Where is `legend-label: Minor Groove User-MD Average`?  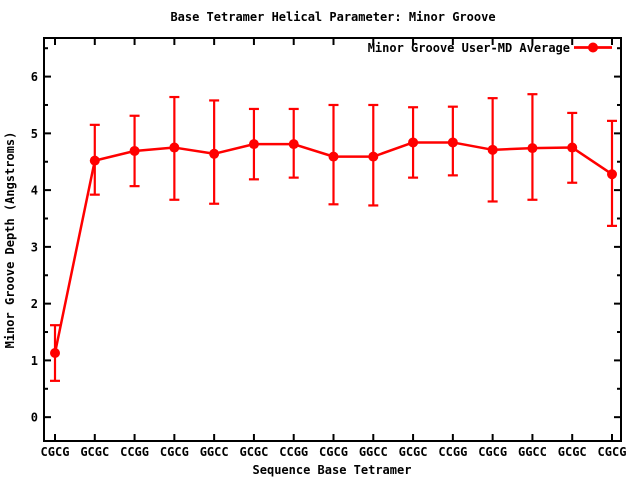 legend-label: Minor Groove User-MD Average is located at coordinates (469, 48).